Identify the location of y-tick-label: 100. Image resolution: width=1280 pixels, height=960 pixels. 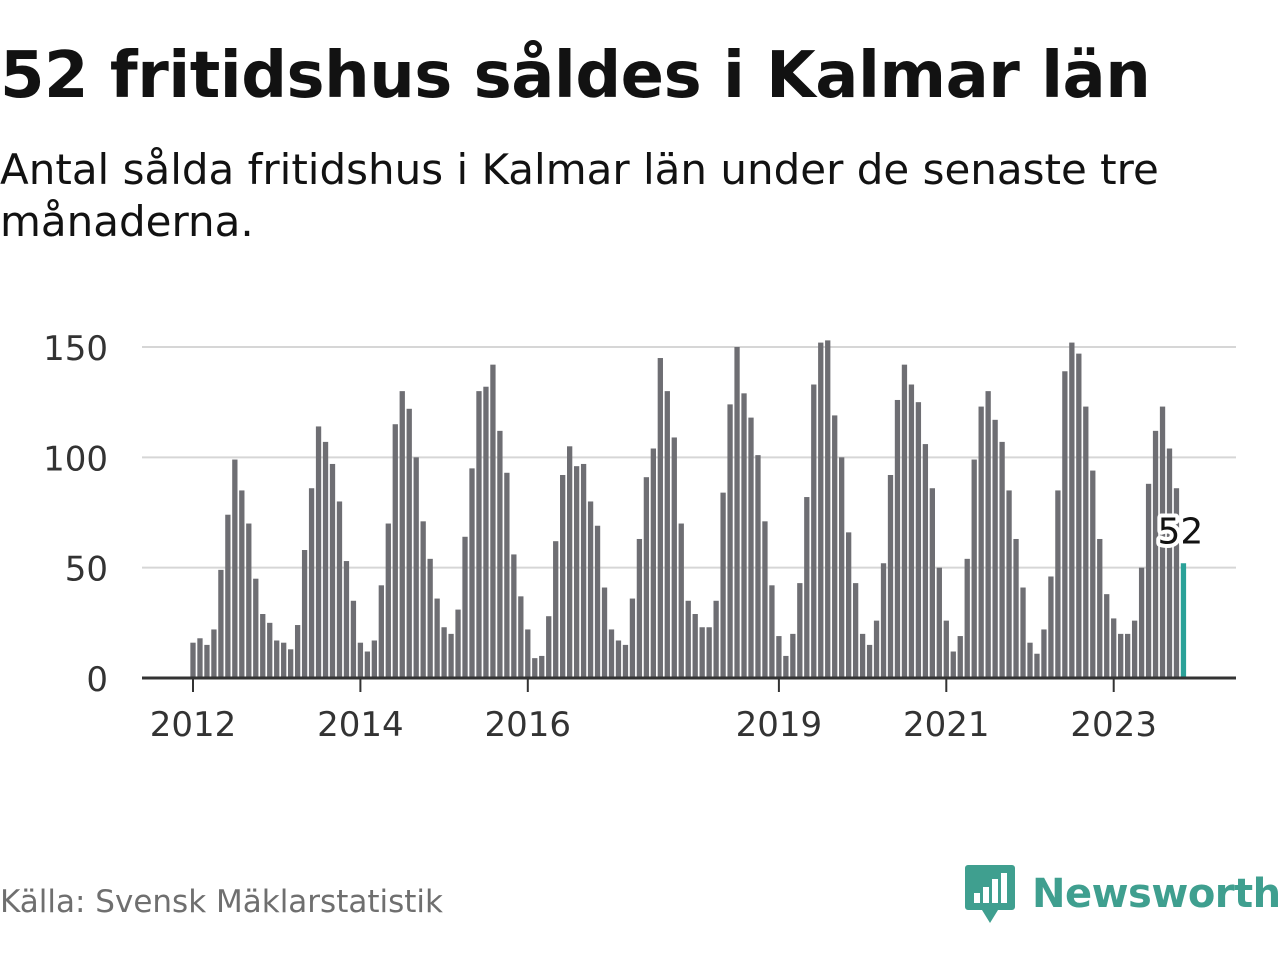
(75, 459).